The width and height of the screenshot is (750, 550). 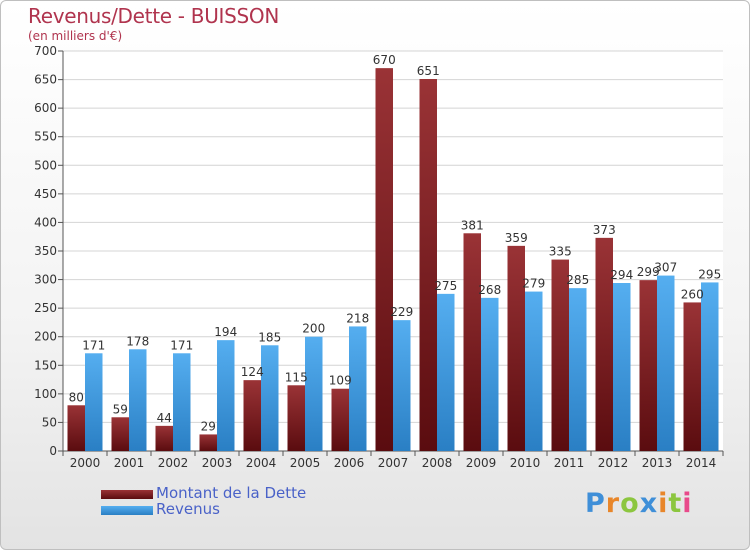 I want to click on chart-subtitle: (en milliers d'€), so click(x=75, y=36).